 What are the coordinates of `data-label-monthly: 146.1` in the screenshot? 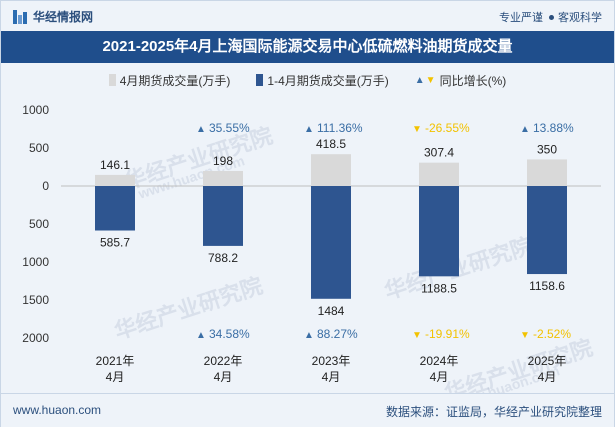 It's located at (115, 165).